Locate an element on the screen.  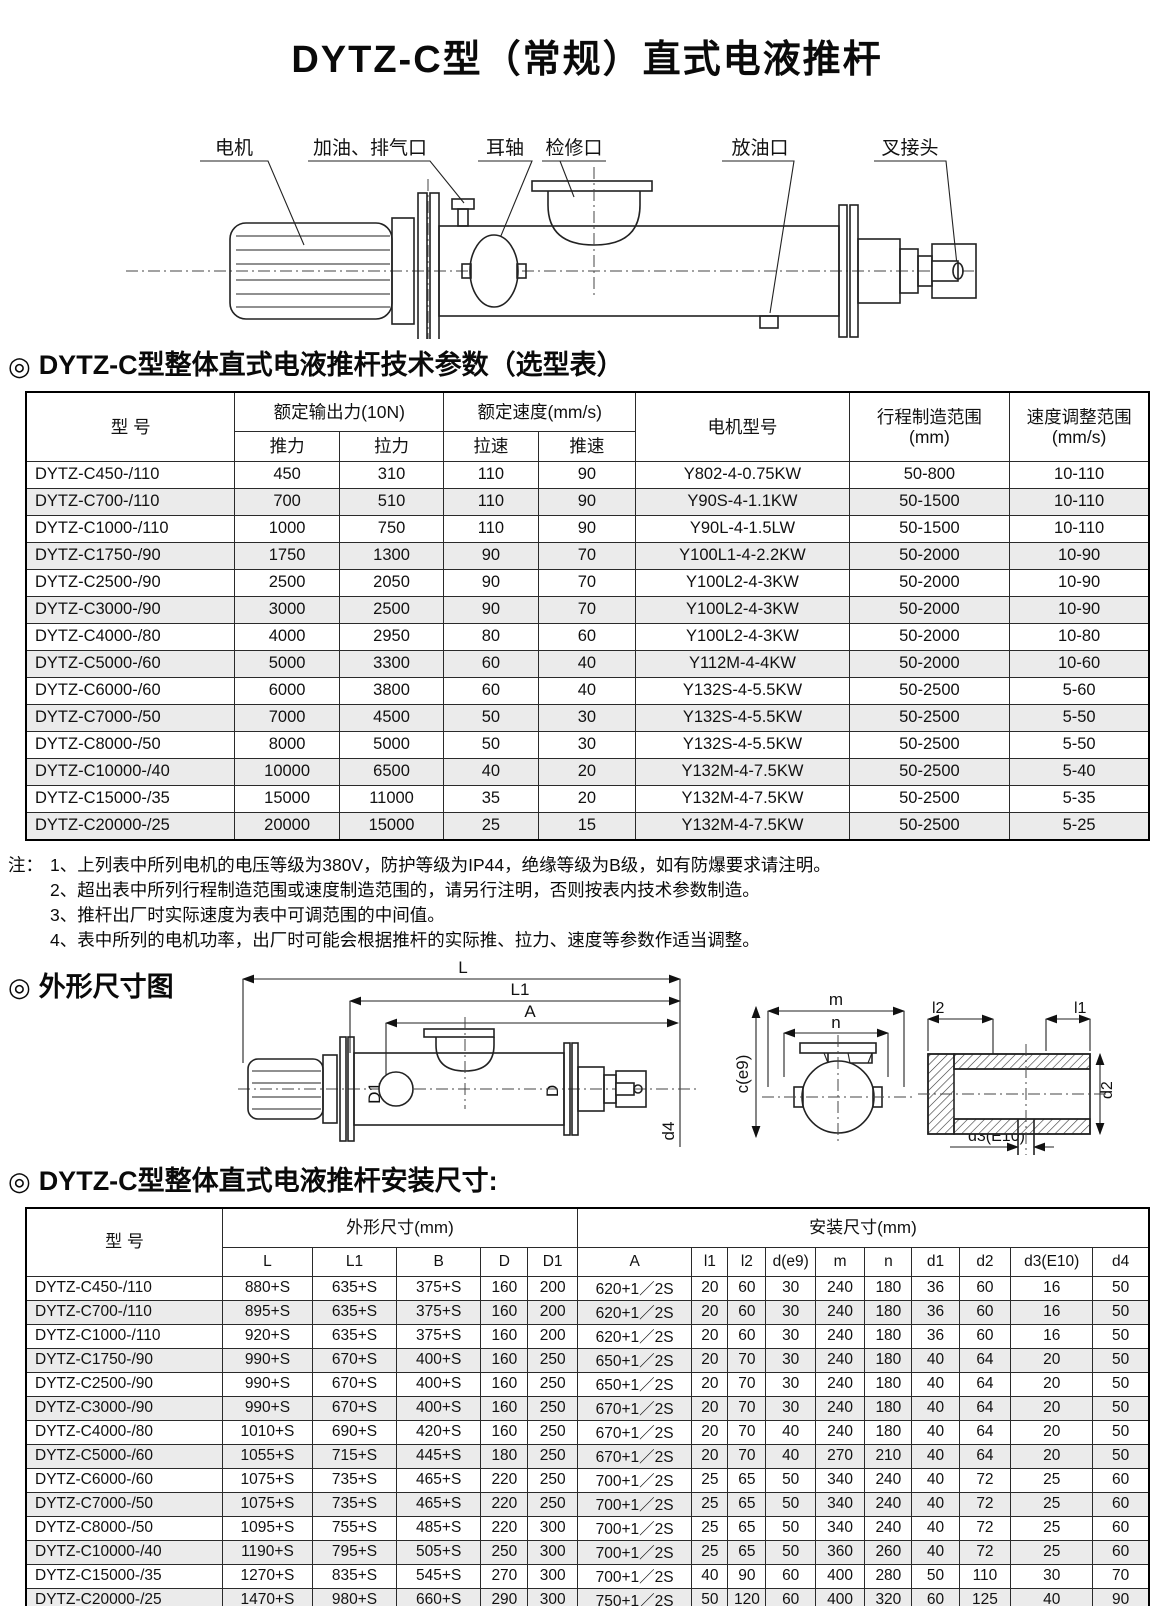
table-cell: 35 is located at coordinates (491, 798).